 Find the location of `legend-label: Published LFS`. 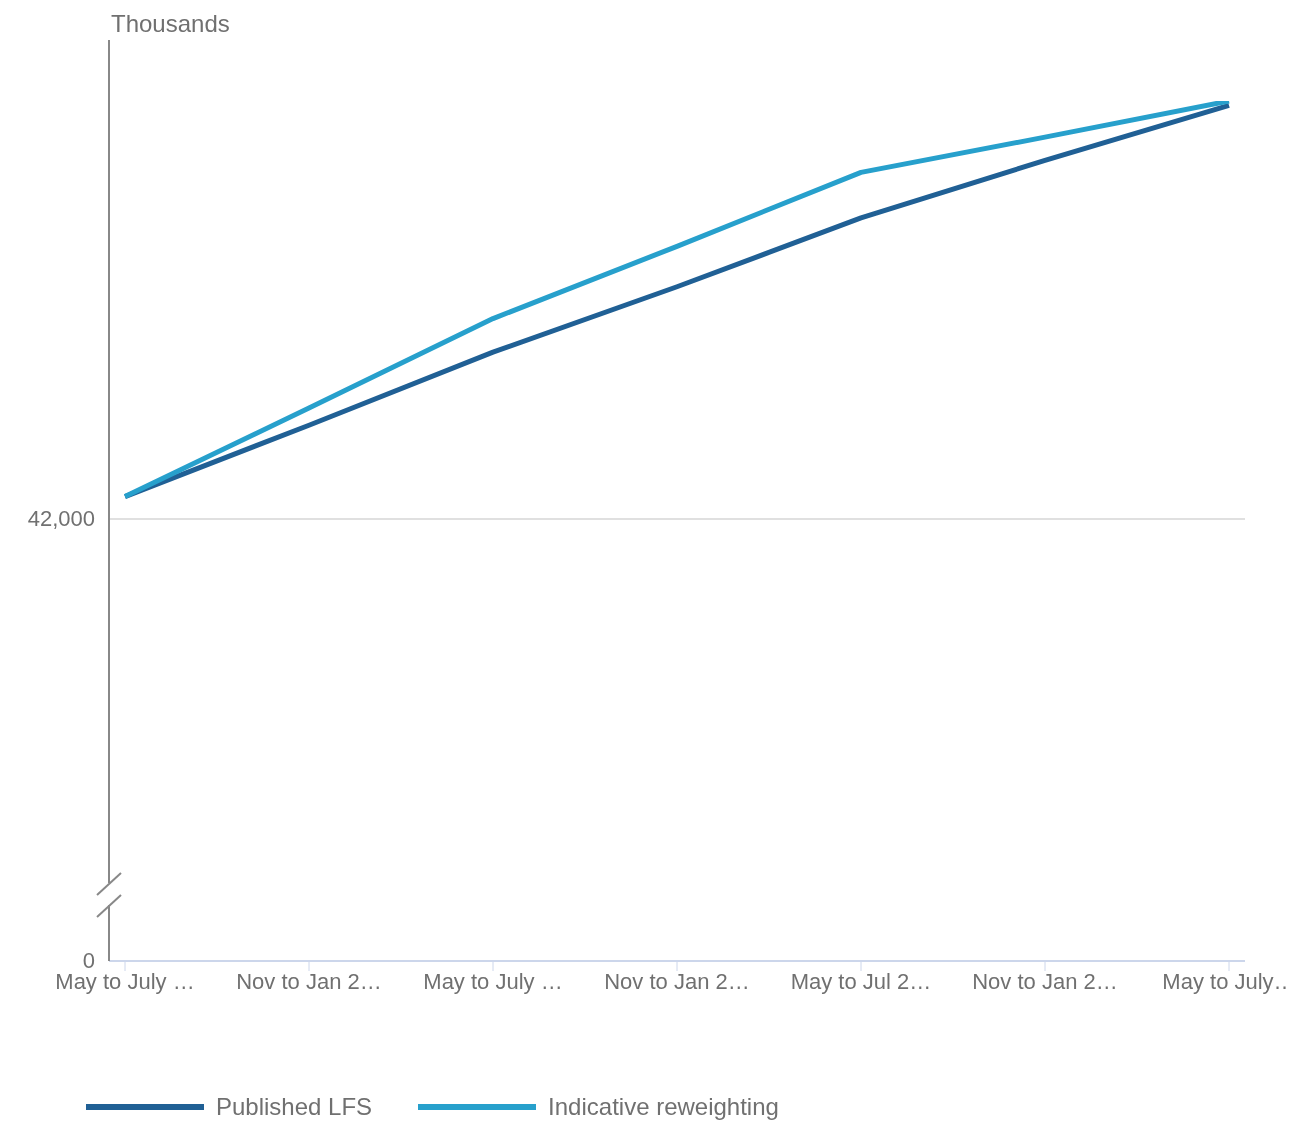

legend-label: Published LFS is located at coordinates (294, 1107).